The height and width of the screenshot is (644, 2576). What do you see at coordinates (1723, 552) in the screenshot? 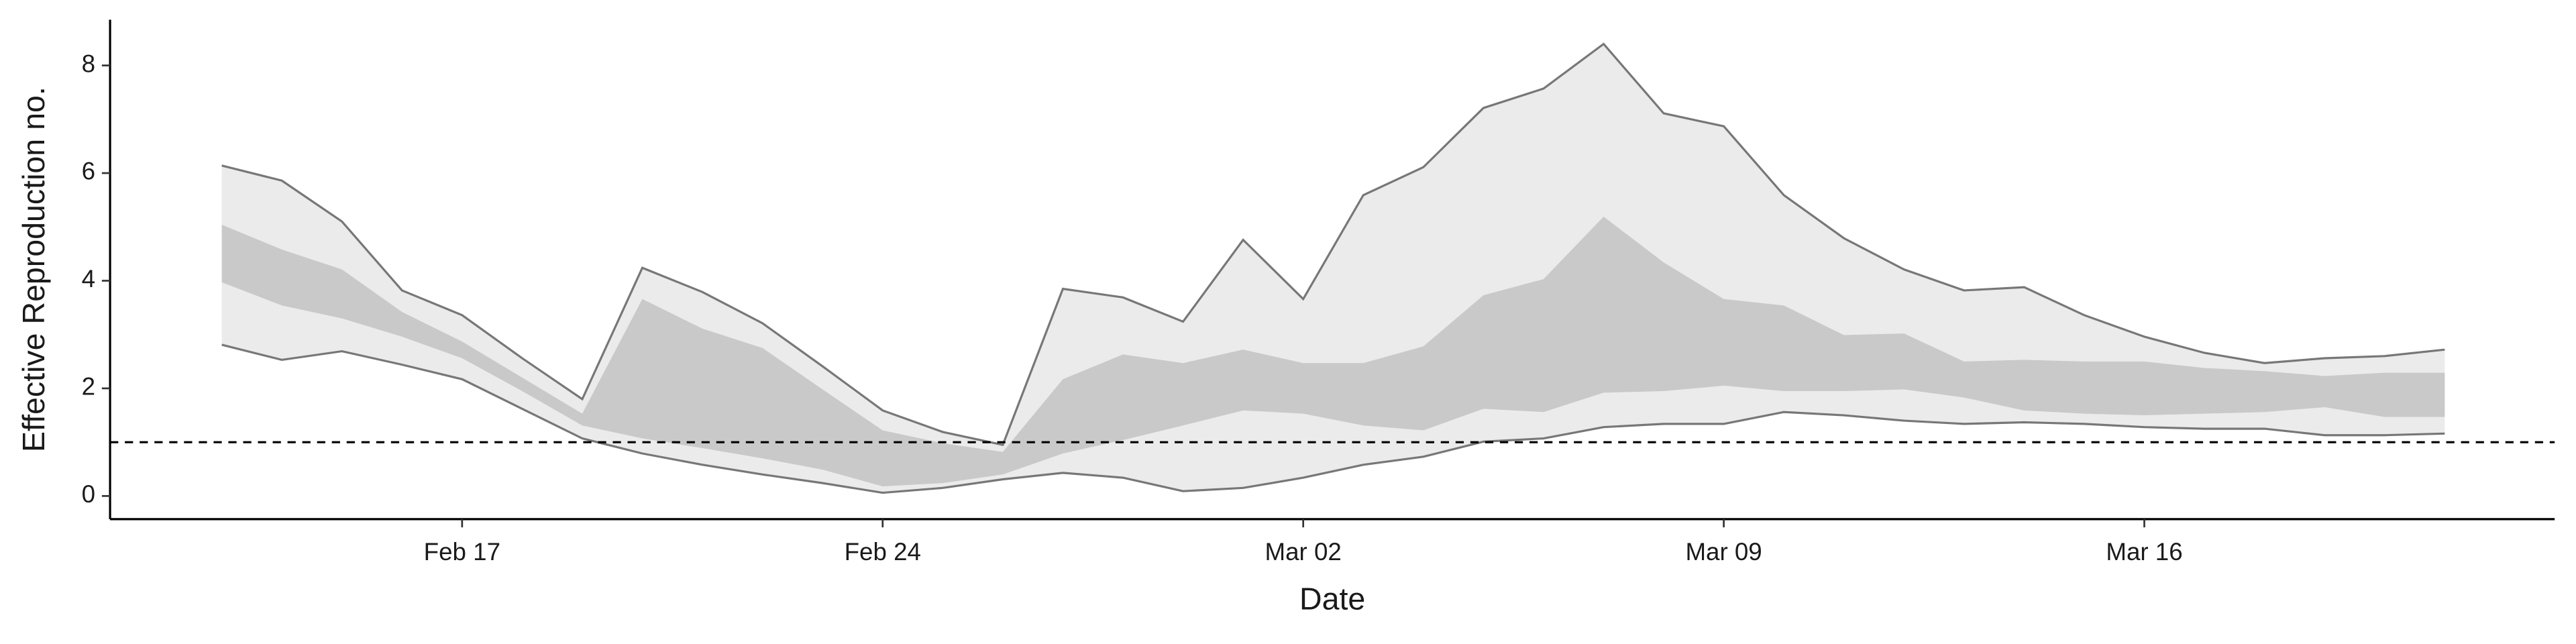
I see `x-tick-label: Mar 09` at bounding box center [1723, 552].